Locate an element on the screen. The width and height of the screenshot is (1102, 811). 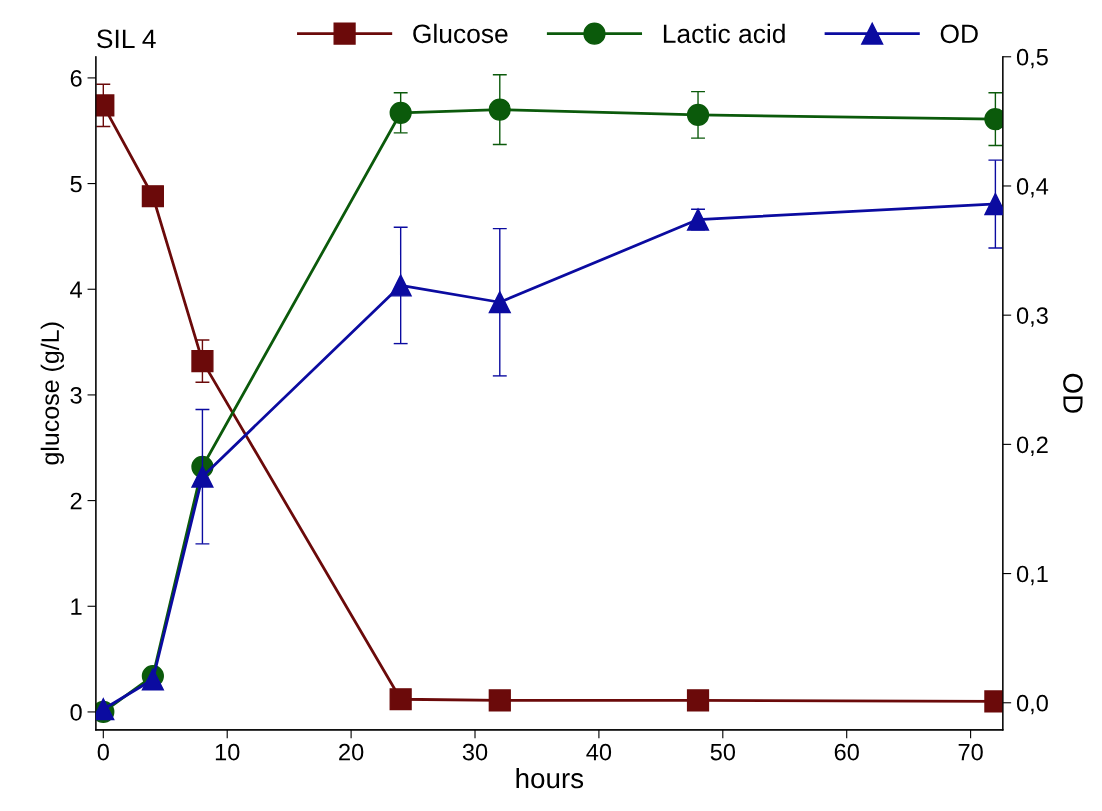
x-axis-title: hours is located at coordinates (550, 778).